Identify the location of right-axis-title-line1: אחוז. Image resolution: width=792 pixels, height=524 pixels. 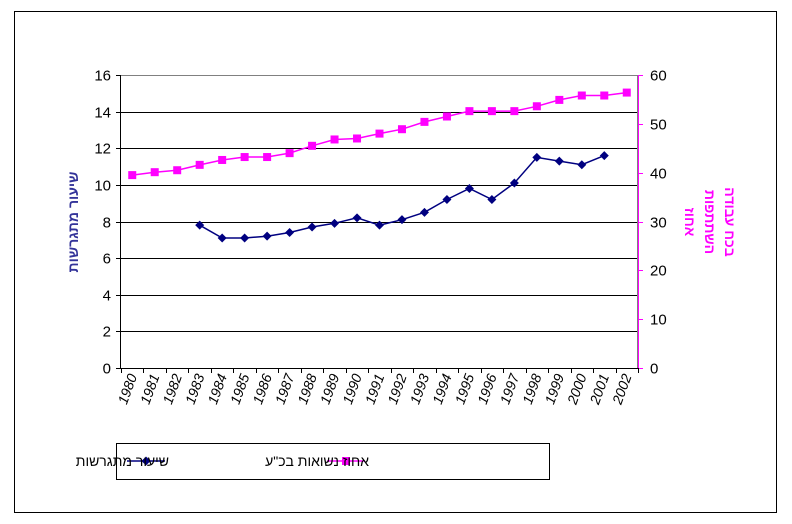
(690, 222).